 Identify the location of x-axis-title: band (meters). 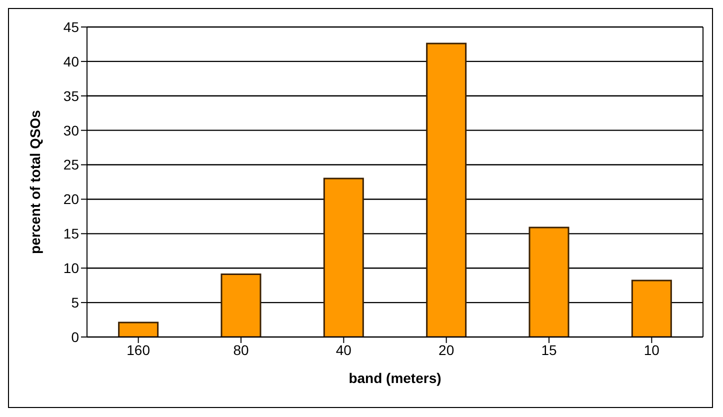
(395, 378).